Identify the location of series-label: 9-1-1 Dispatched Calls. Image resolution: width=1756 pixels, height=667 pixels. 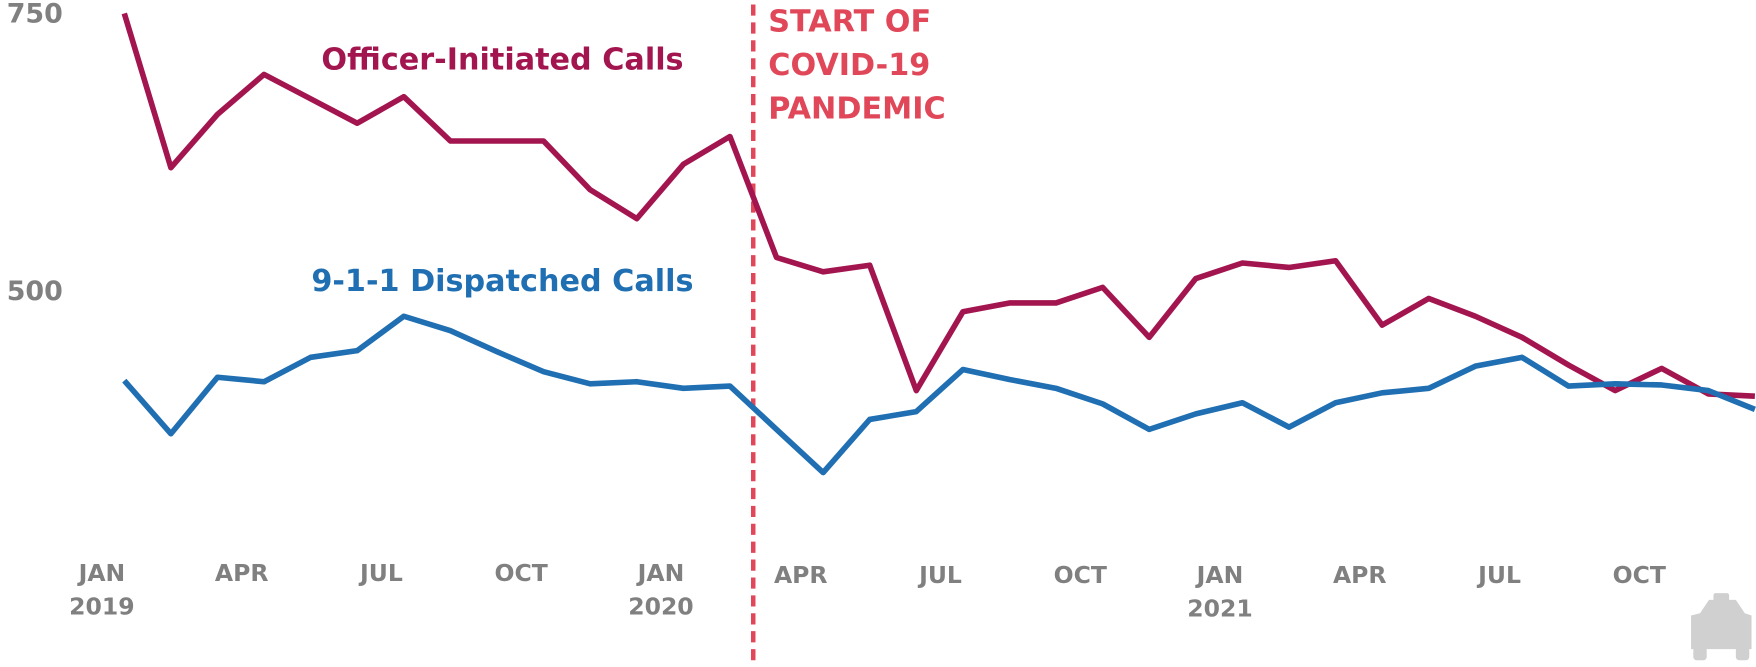
(502, 281).